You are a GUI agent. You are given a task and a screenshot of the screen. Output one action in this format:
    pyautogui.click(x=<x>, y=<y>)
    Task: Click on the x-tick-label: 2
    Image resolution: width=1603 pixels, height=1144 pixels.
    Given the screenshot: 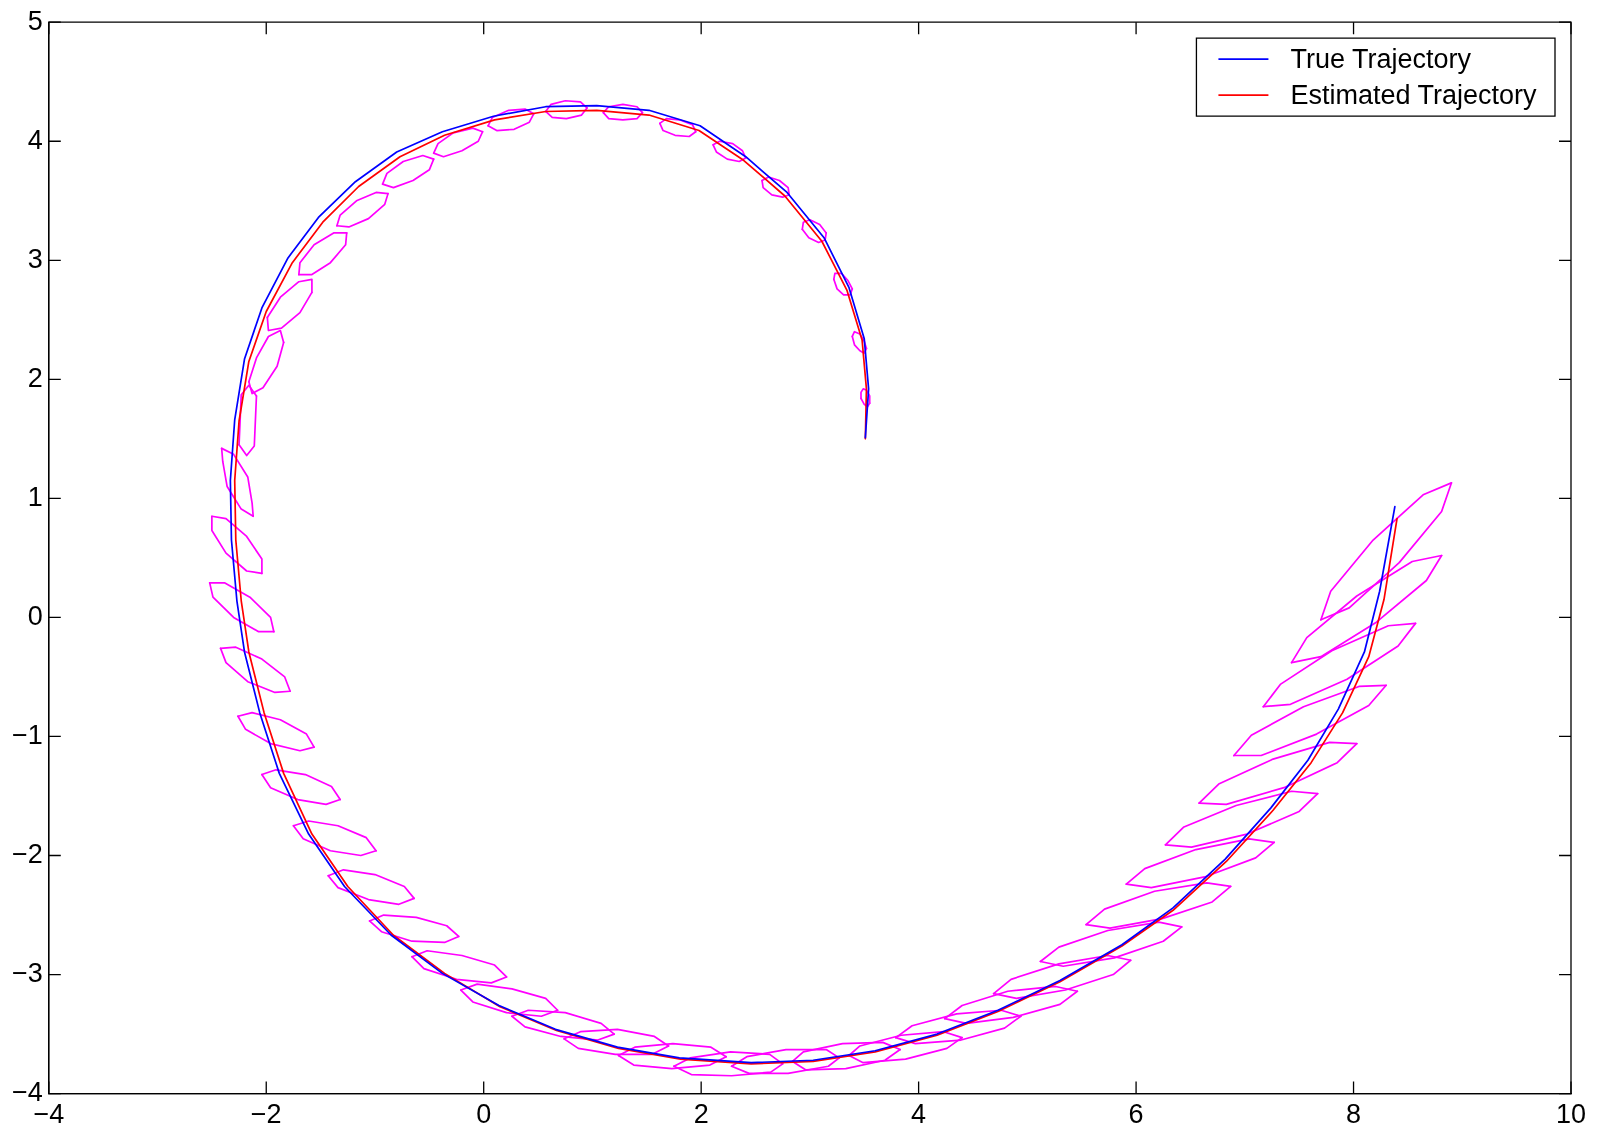 What is the action you would take?
    pyautogui.click(x=701, y=1114)
    